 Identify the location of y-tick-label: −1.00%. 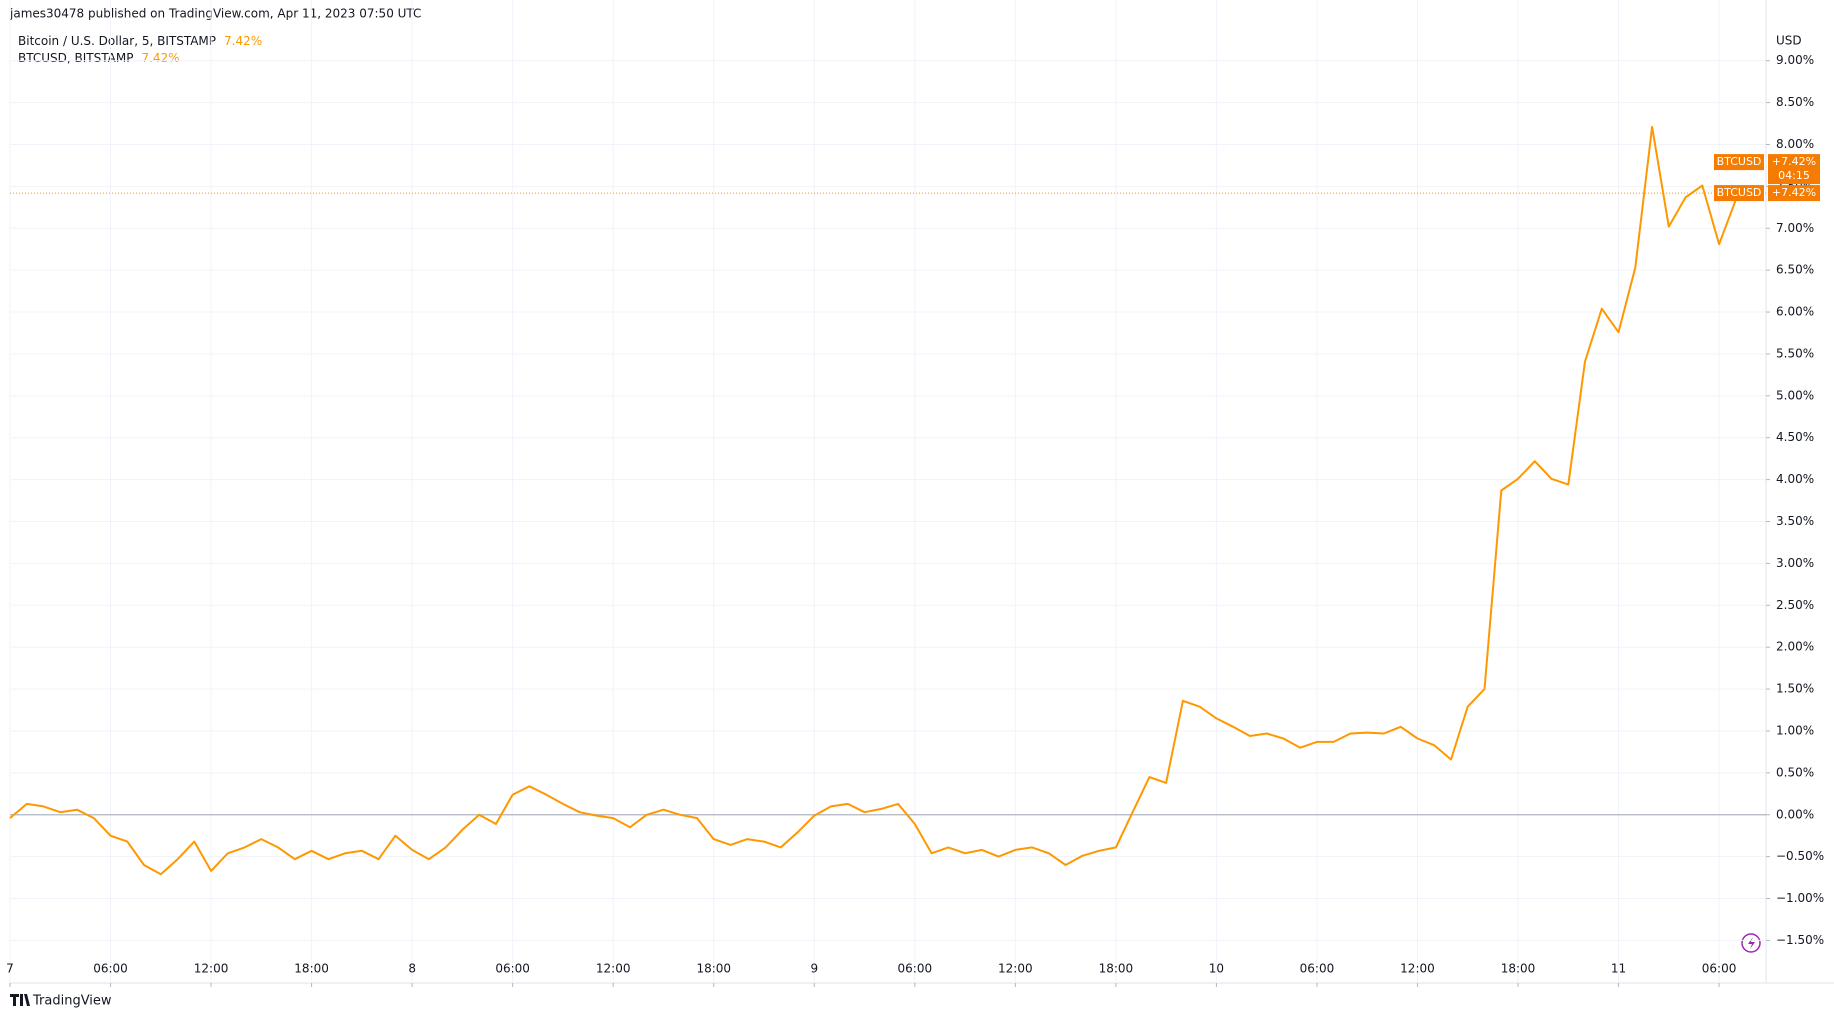
(1800, 898).